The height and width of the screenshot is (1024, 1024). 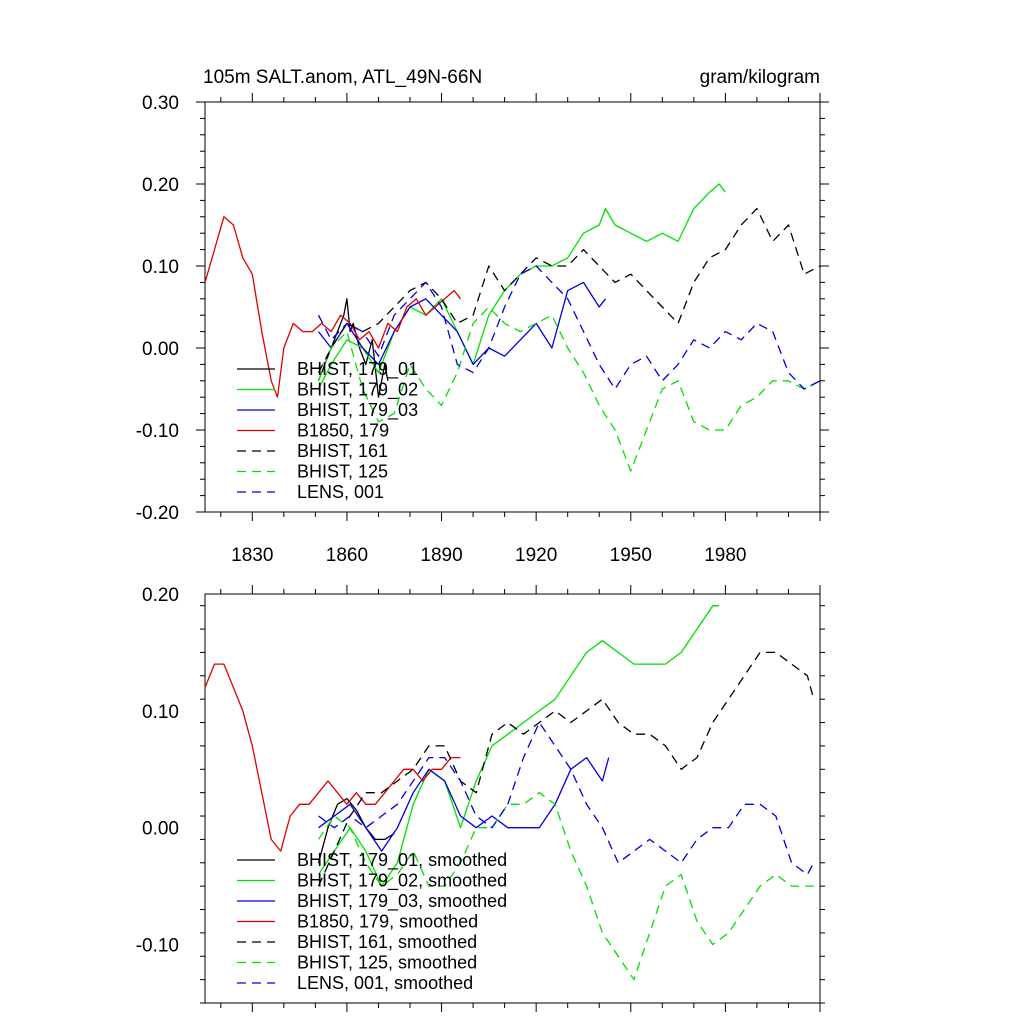 I want to click on x-tick-label: 1890, so click(x=441, y=555).